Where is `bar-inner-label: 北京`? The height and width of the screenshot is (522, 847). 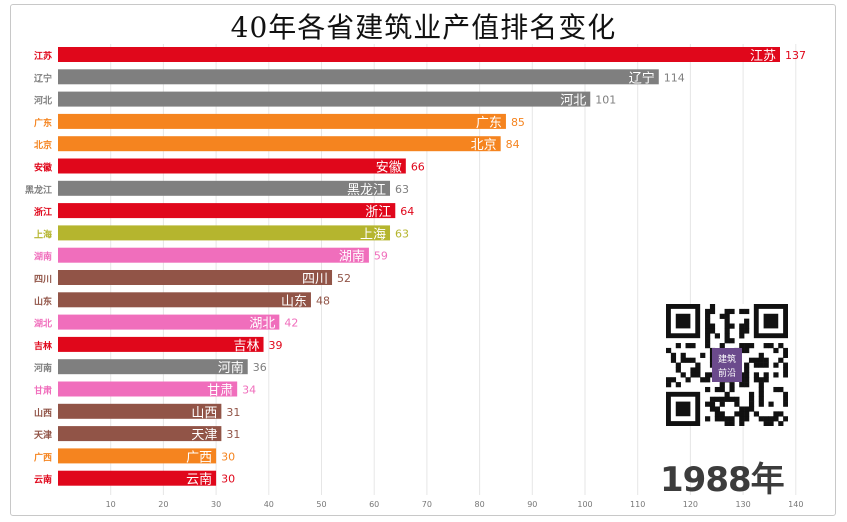 bar-inner-label: 北京 is located at coordinates (484, 145).